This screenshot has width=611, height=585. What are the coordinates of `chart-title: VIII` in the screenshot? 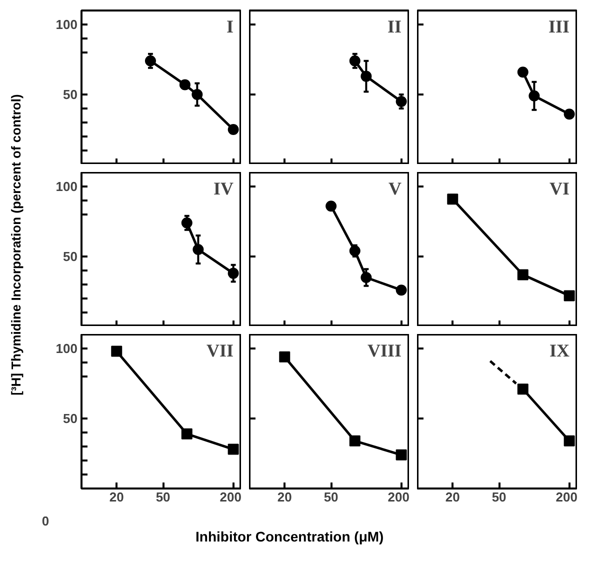 It's located at (384, 350).